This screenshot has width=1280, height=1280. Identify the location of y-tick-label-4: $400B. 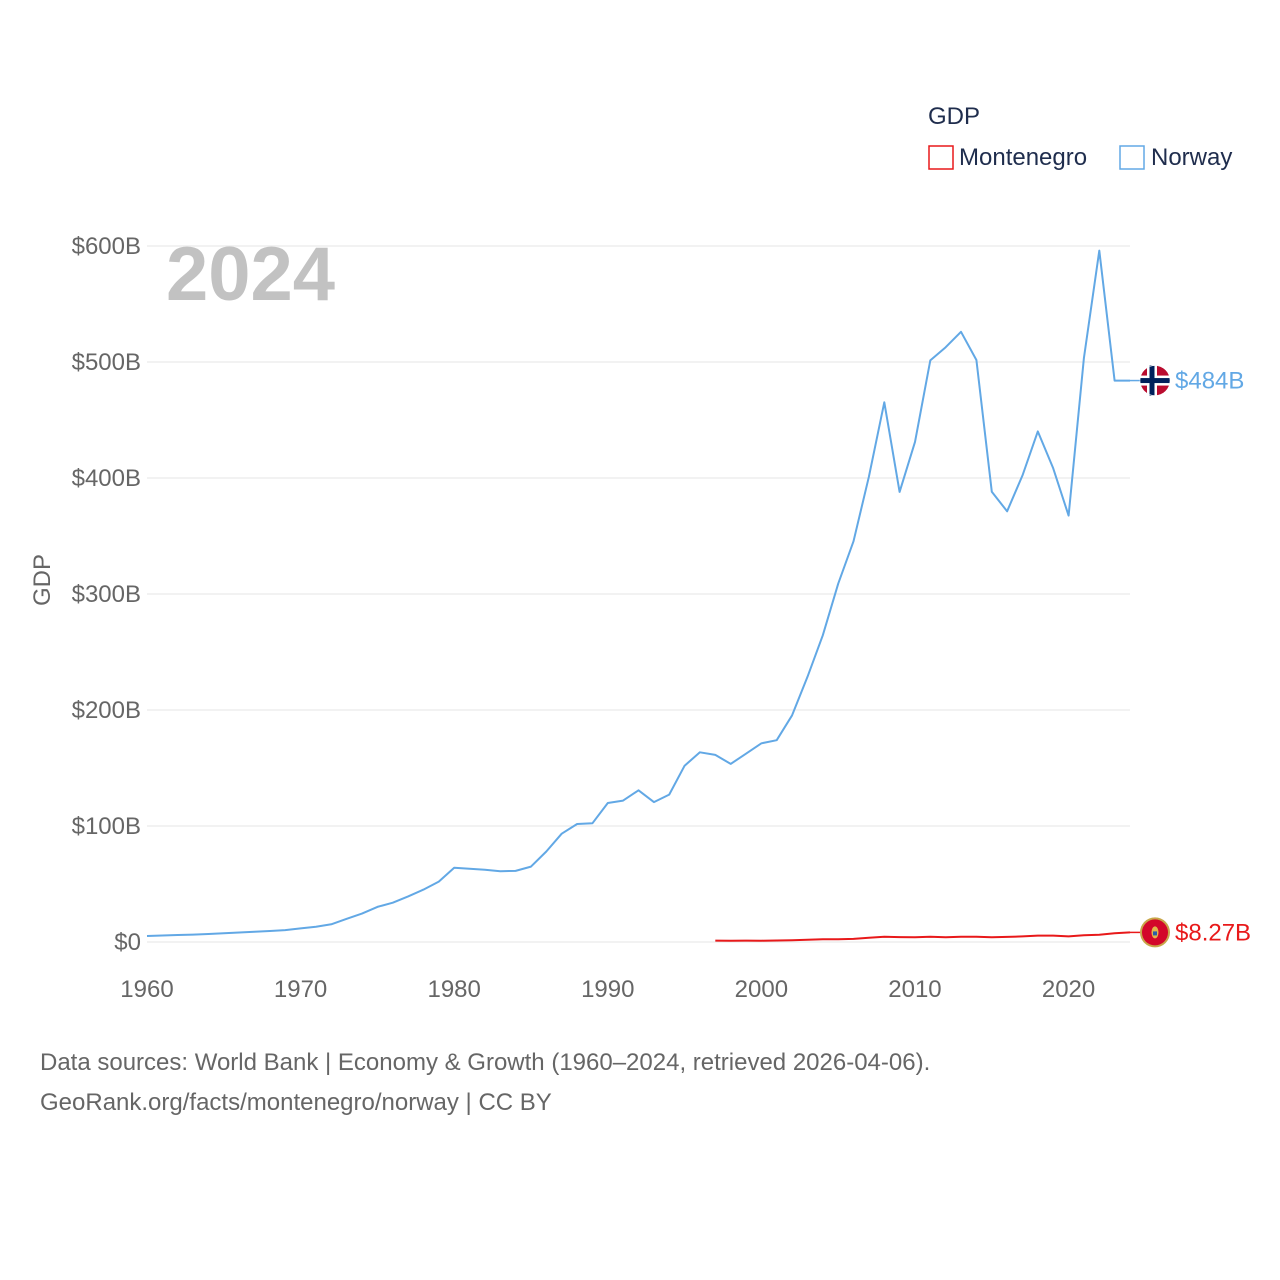
(106, 478).